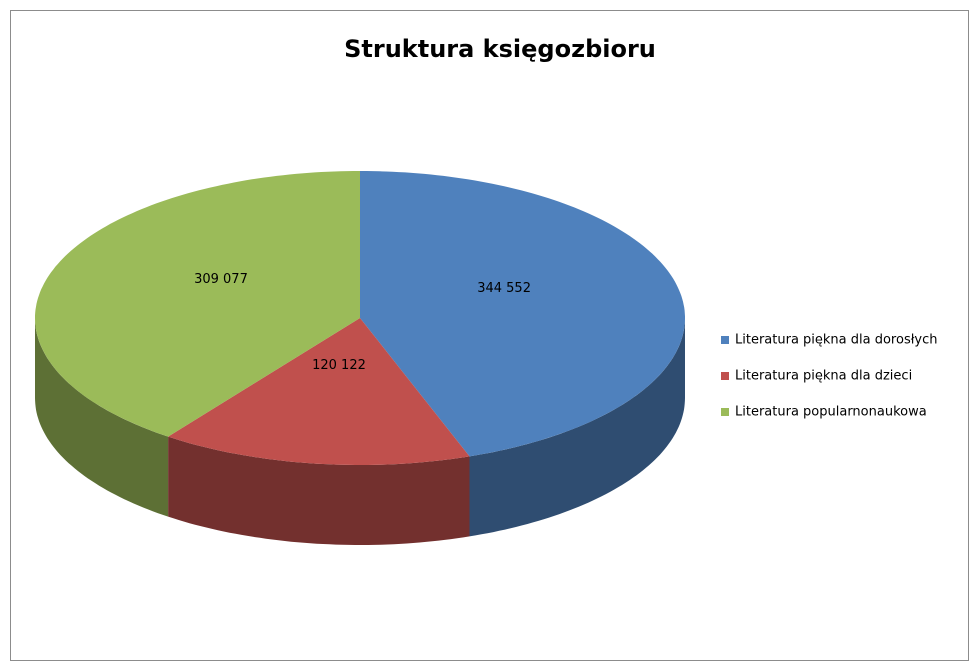 This screenshot has height=671, width=979. What do you see at coordinates (831, 412) in the screenshot?
I see `legend-label: Literatura popularnonaukowa` at bounding box center [831, 412].